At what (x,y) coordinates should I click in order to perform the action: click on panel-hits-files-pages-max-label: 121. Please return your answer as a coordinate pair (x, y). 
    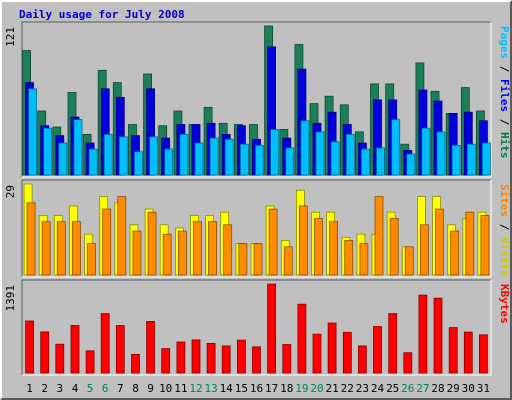
    Looking at the image, I should click on (10, 37).